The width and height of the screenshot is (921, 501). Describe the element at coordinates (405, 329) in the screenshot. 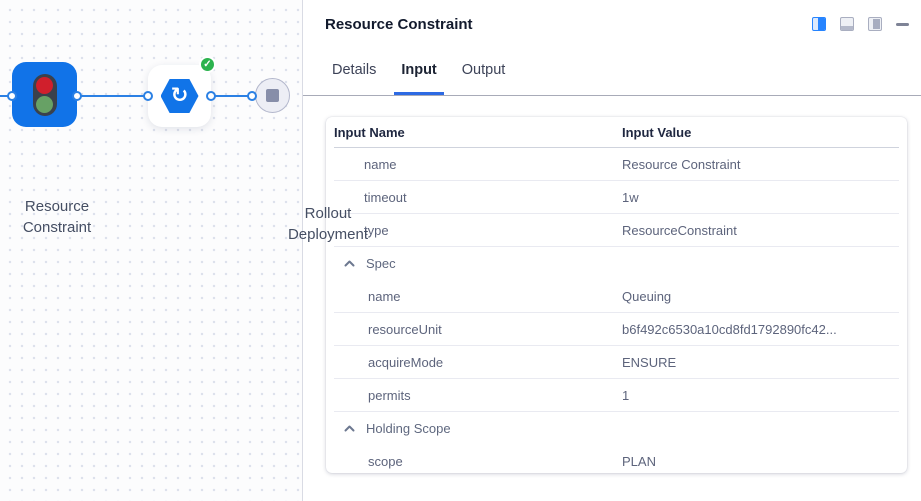

I see `input-name-cell: resourceUnit` at that location.